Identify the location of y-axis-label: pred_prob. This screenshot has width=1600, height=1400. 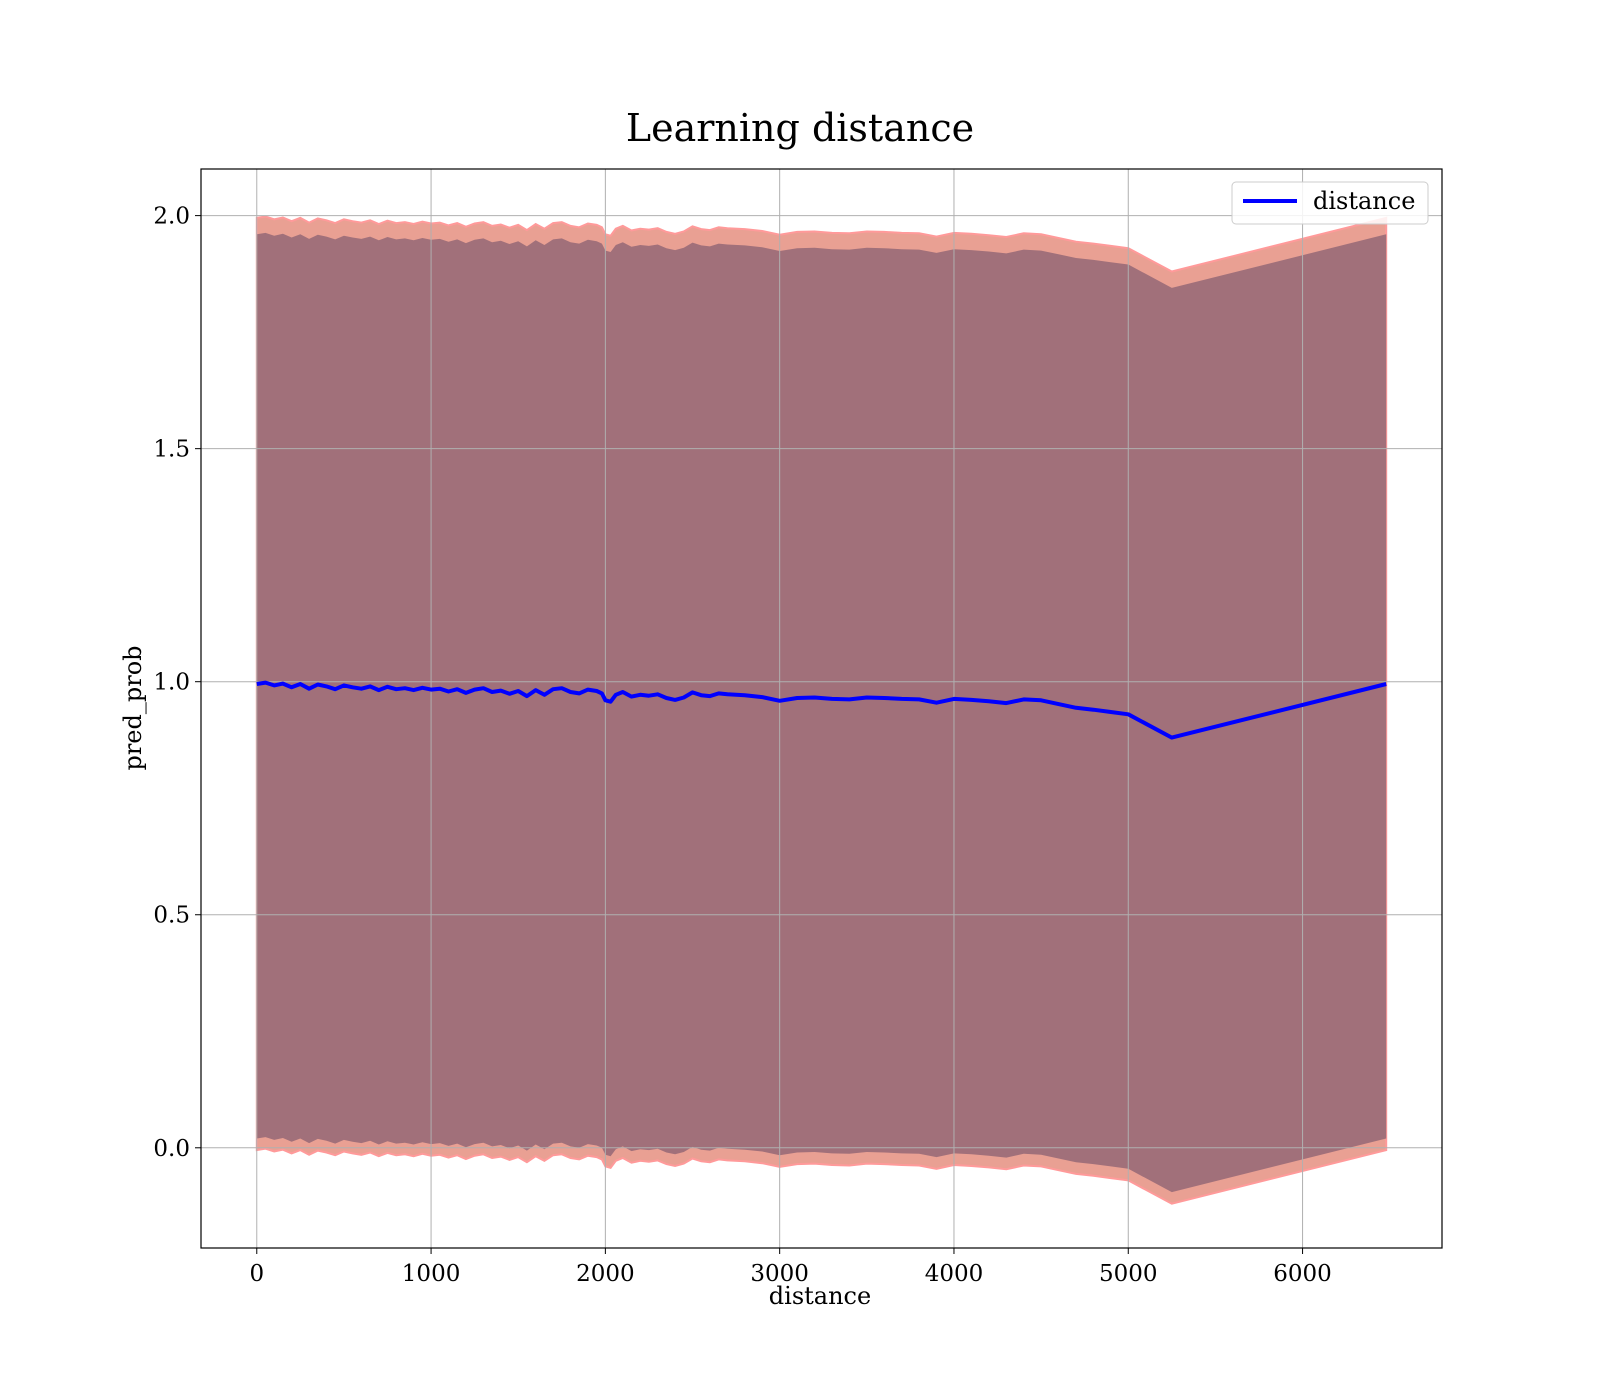
(133, 707).